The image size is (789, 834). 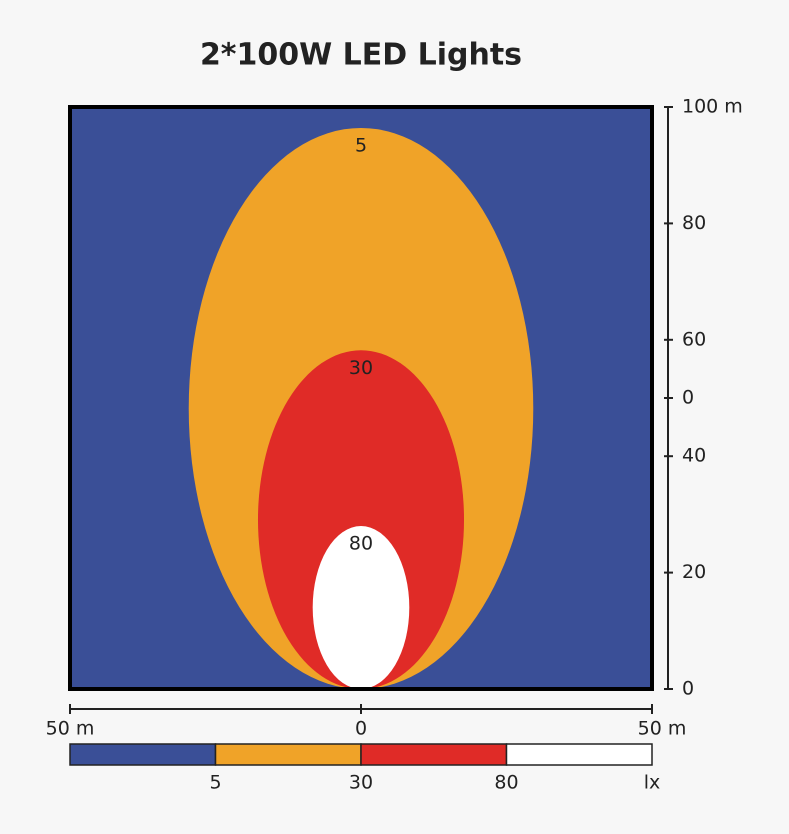 I want to click on x-tick-label: 0, so click(x=361, y=729).